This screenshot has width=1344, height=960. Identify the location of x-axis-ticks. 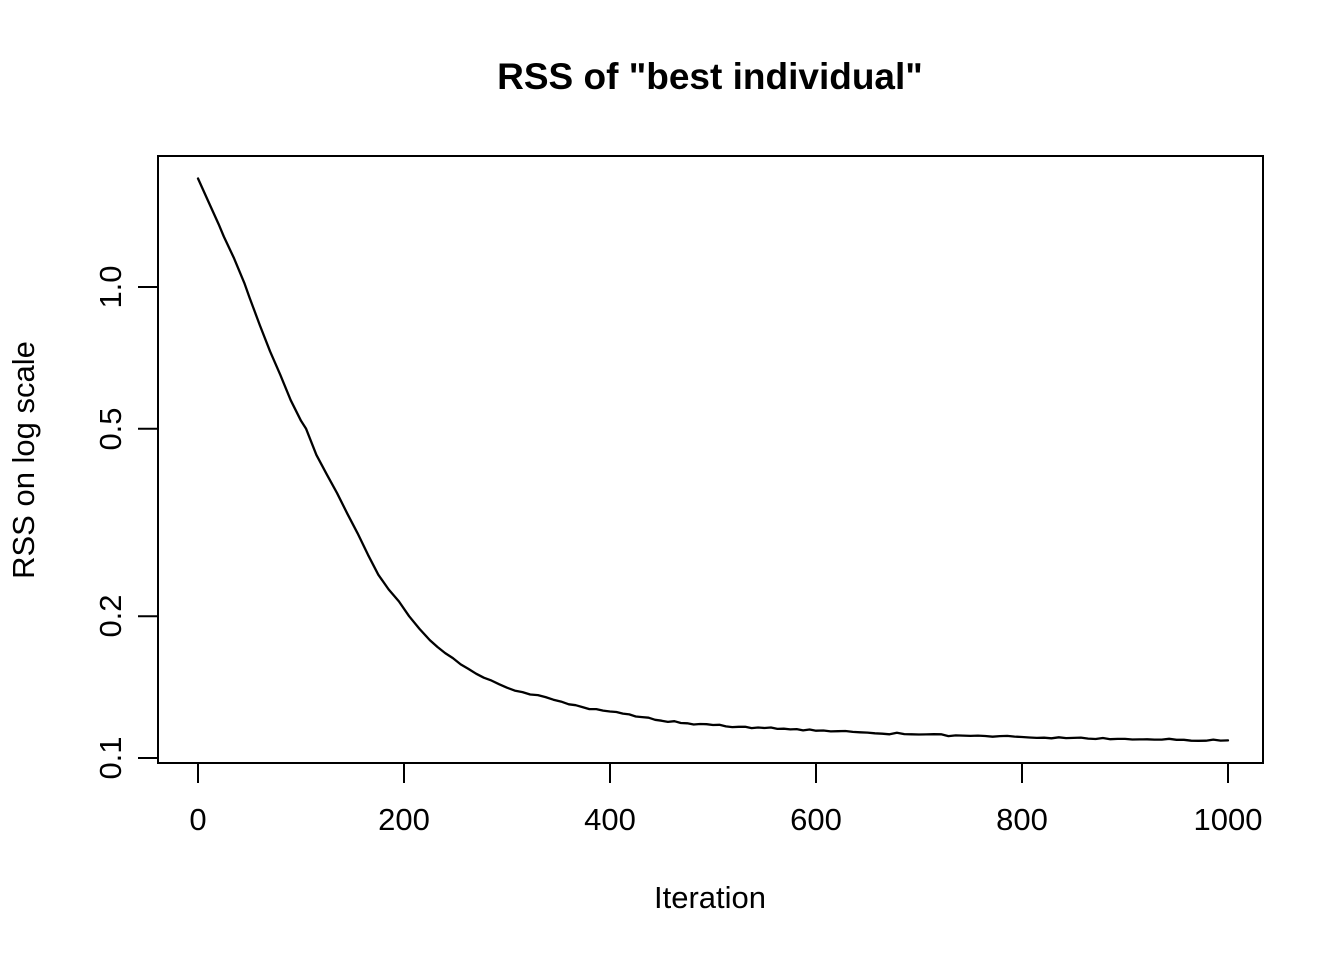
(713, 773).